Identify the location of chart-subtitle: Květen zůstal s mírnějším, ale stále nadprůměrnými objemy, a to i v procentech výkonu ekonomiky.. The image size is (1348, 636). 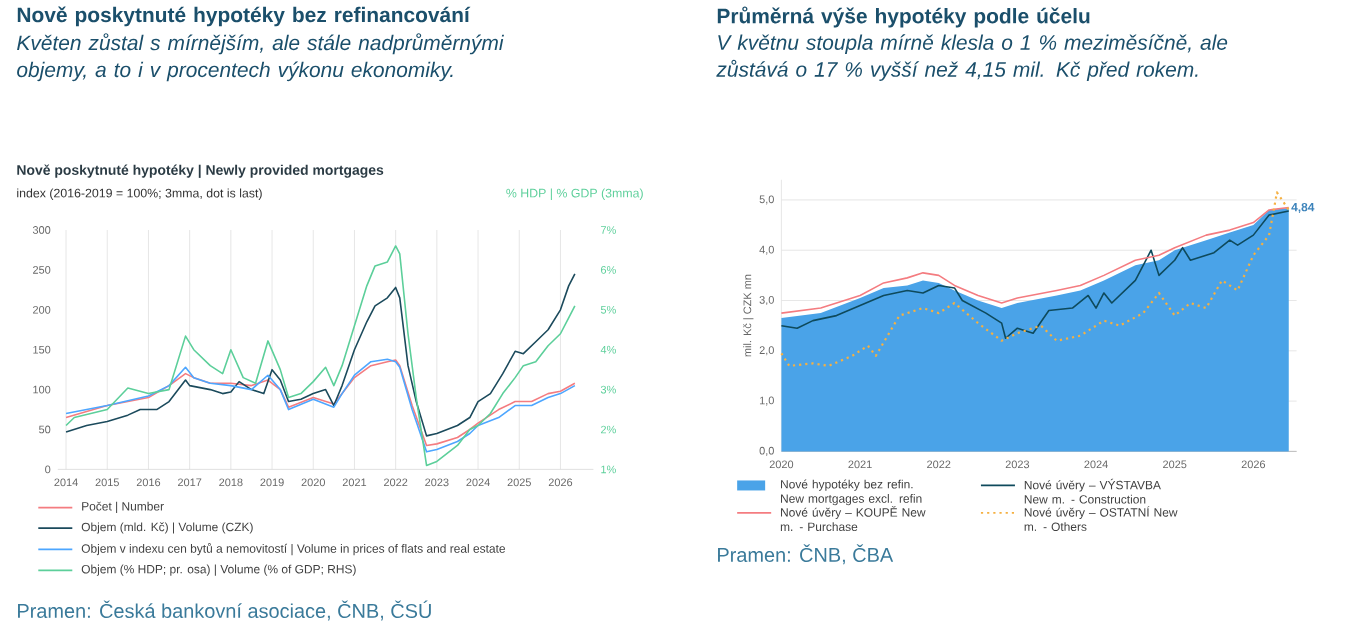
(260, 57).